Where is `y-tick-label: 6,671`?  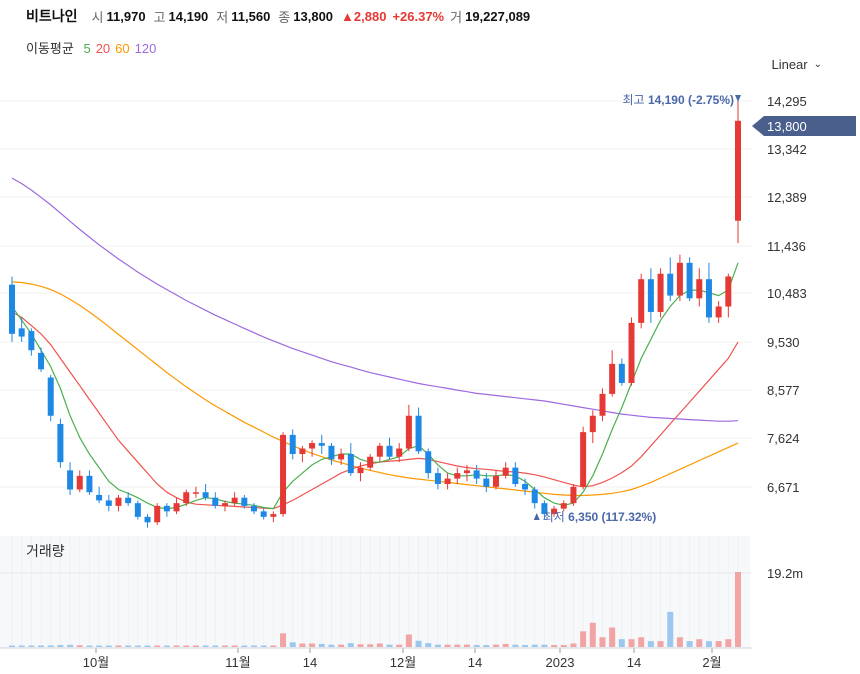
y-tick-label: 6,671 is located at coordinates (783, 487).